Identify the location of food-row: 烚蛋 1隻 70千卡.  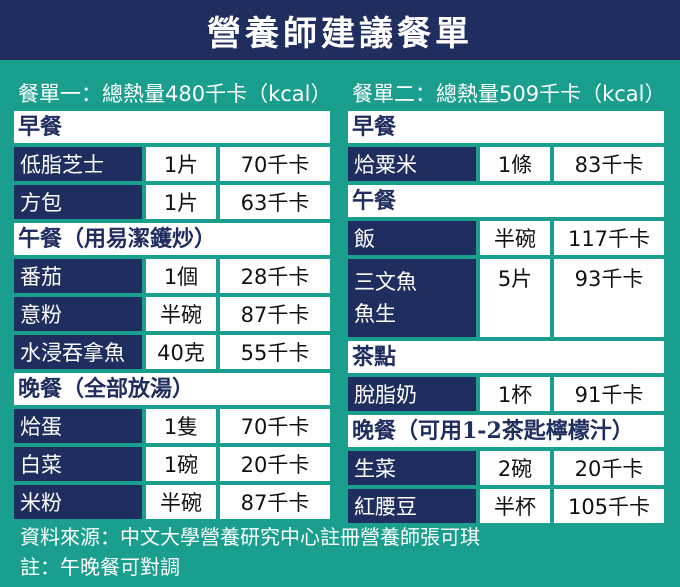
(172, 426).